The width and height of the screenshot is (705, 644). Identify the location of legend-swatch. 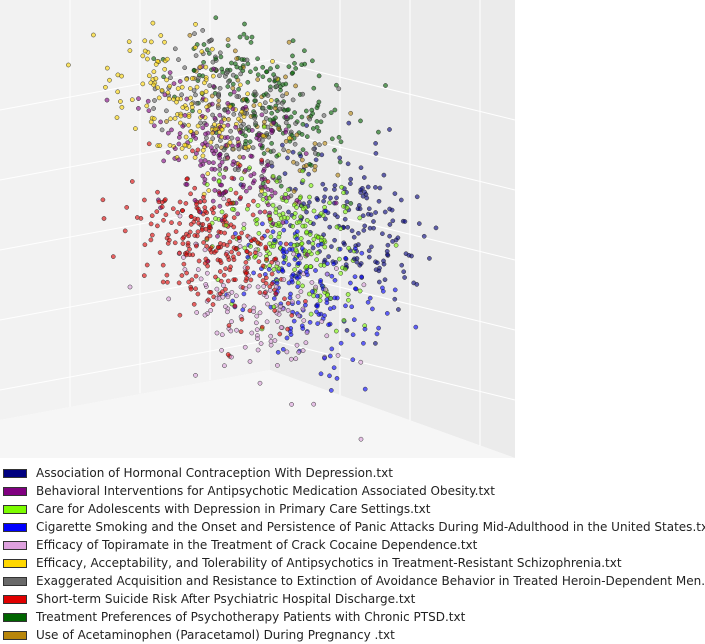
(15, 527).